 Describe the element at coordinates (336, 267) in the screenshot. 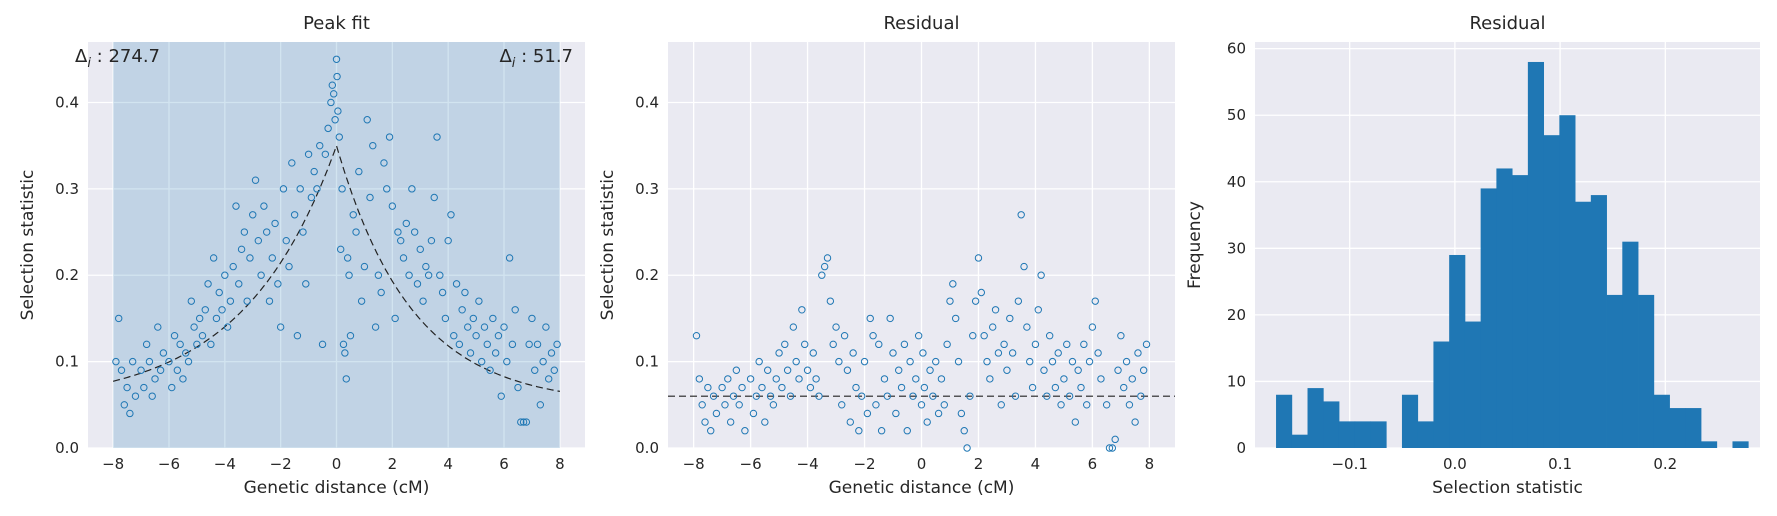

I see `fit-curve` at that location.